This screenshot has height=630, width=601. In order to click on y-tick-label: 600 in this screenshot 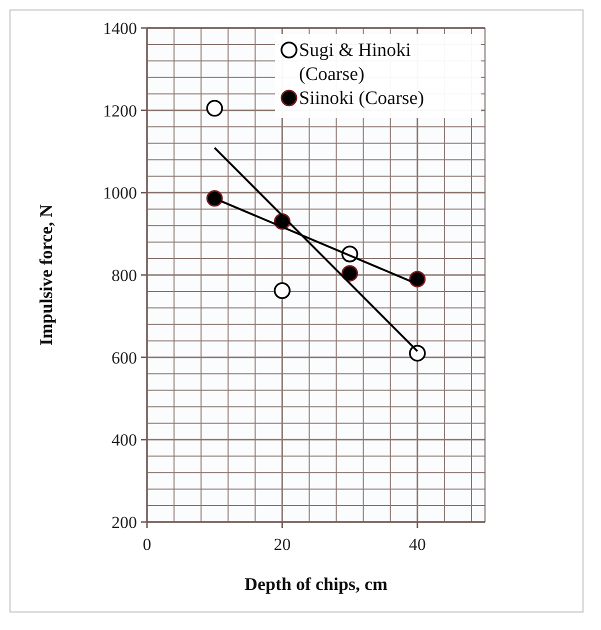, I will do `click(124, 358)`.